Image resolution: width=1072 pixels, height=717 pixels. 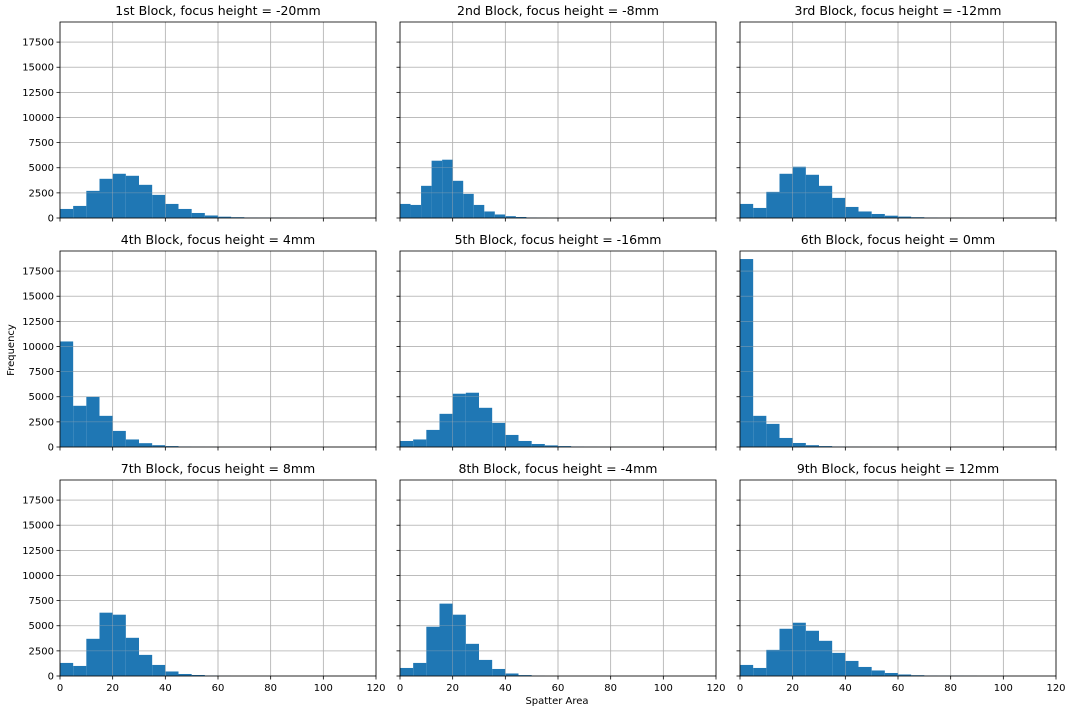 What do you see at coordinates (217, 10) in the screenshot?
I see `panel-title: 1st Block, focus height = -20mm` at bounding box center [217, 10].